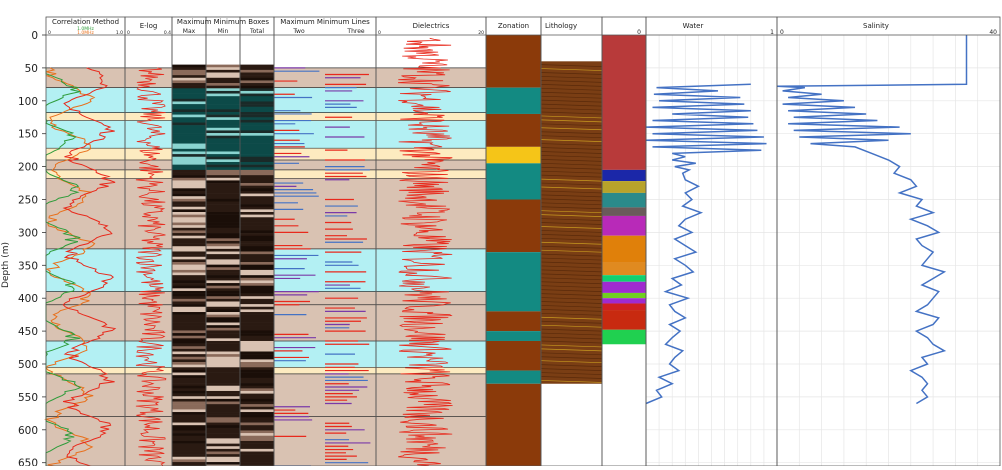 This screenshot has height=470, width=1002. Describe the element at coordinates (425, 253) in the screenshot. I see `dielectrics-curve` at that location.